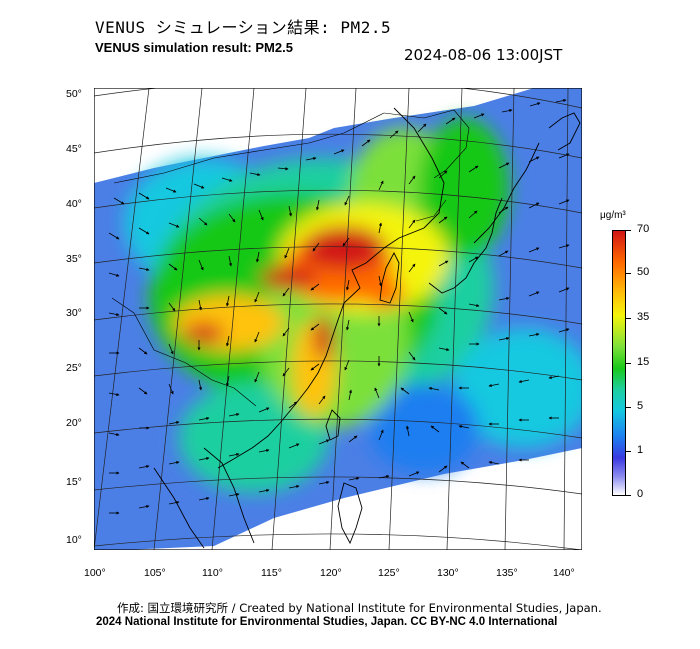  What do you see at coordinates (619, 363) in the screenshot?
I see `colorbar` at bounding box center [619, 363].